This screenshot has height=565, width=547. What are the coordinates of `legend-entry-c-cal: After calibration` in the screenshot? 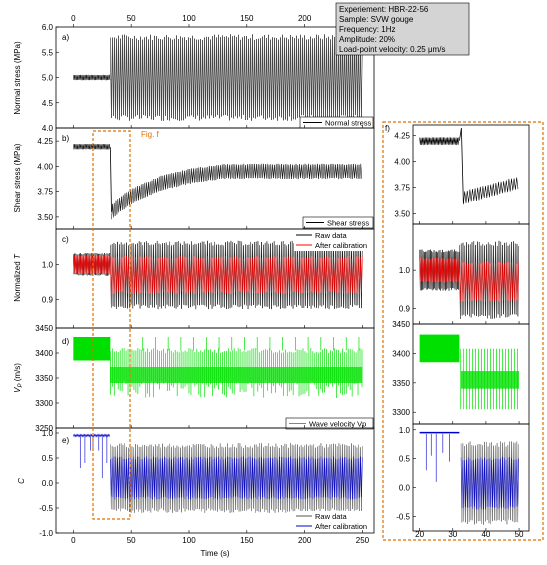 It's located at (341, 245).